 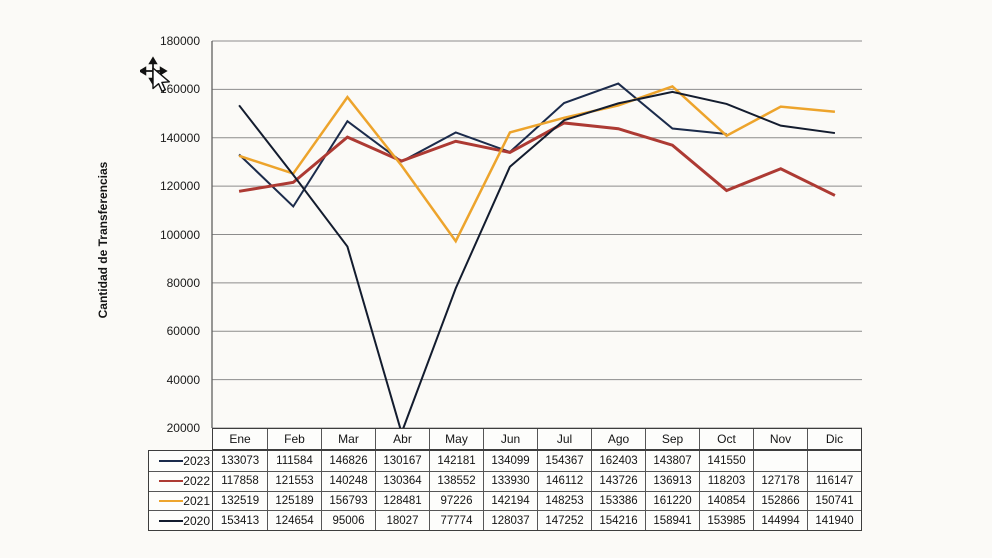 What do you see at coordinates (618, 520) in the screenshot?
I see `value-cell: 154216` at bounding box center [618, 520].